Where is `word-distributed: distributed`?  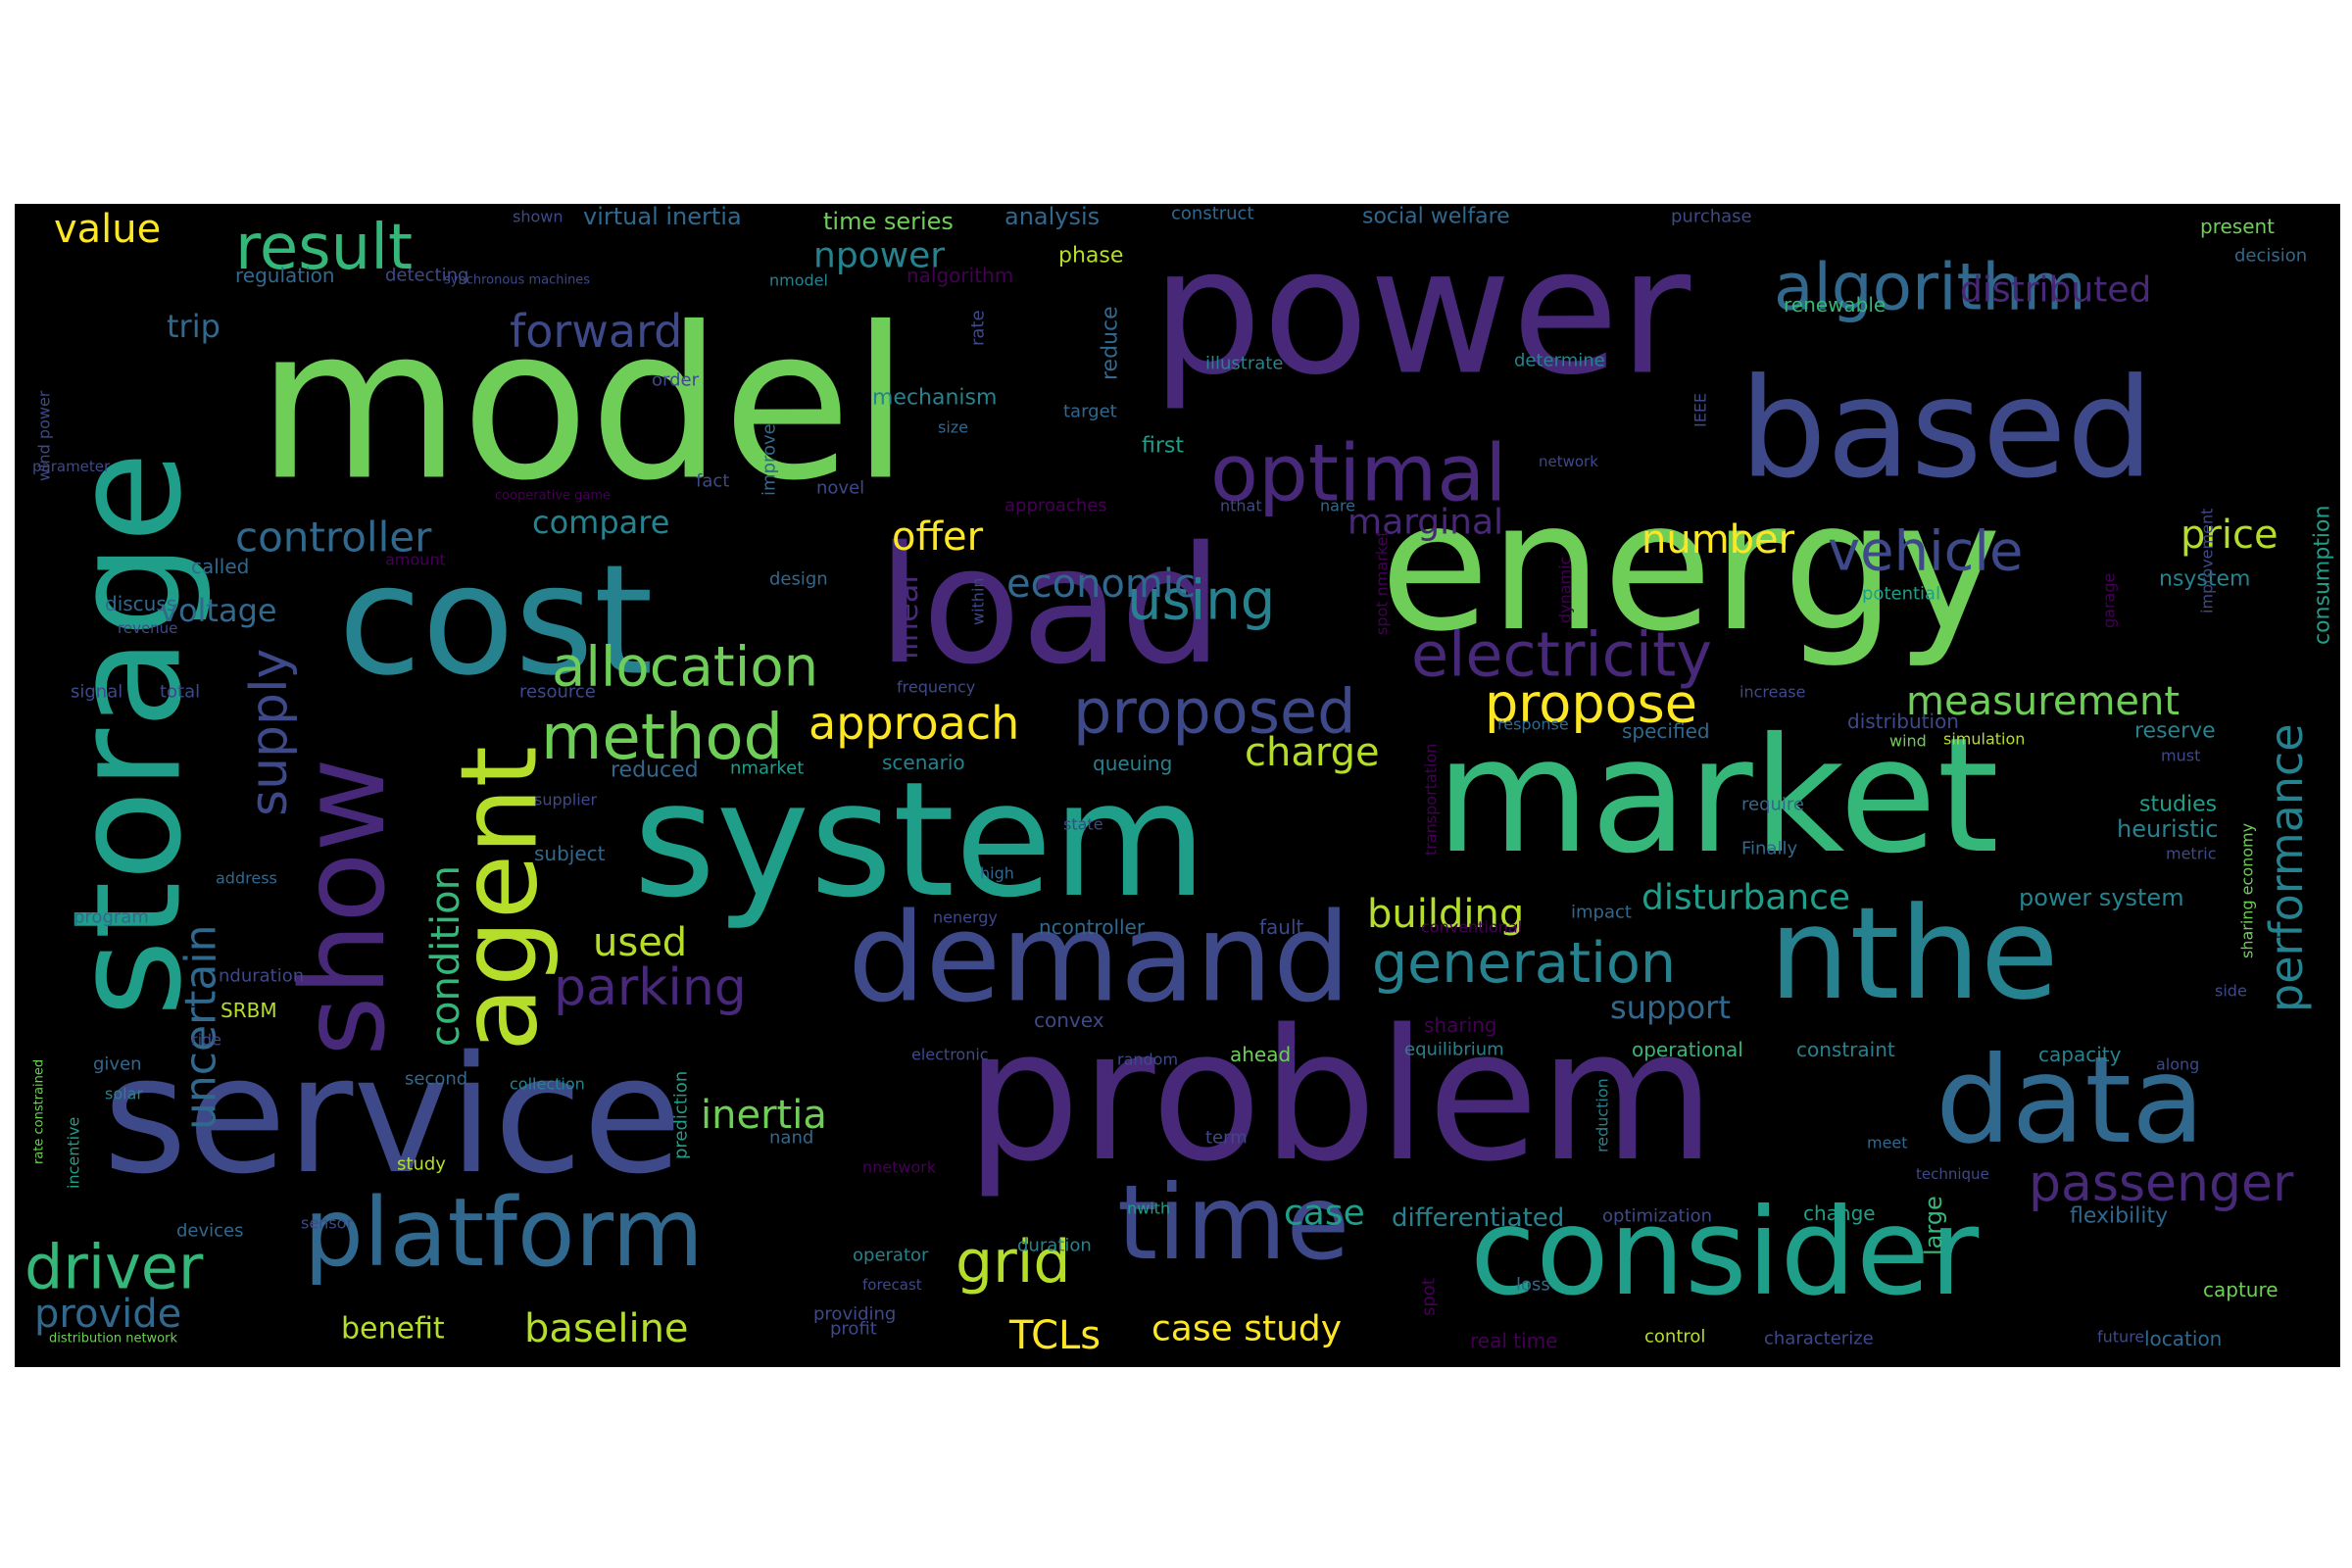
word-distributed: distributed is located at coordinates (2055, 290).